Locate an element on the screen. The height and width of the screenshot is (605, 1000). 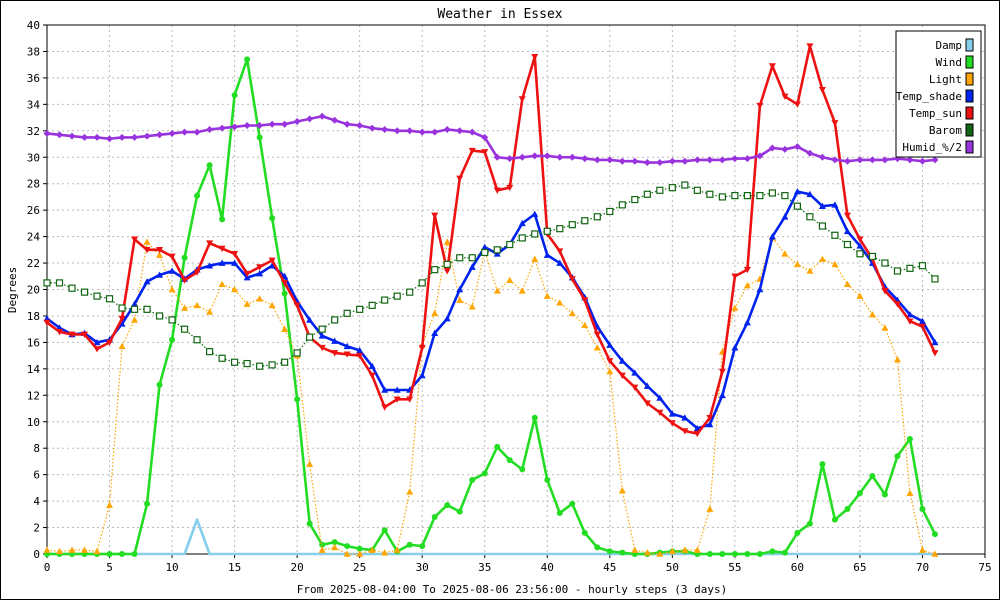
legend-label: Temp_sun is located at coordinates (935, 113).